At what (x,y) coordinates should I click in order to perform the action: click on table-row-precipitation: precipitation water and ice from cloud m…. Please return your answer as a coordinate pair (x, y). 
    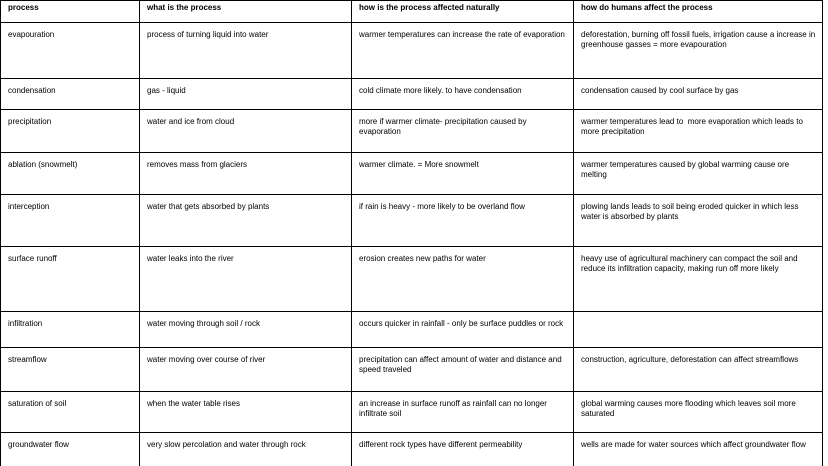
    Looking at the image, I should click on (411, 131).